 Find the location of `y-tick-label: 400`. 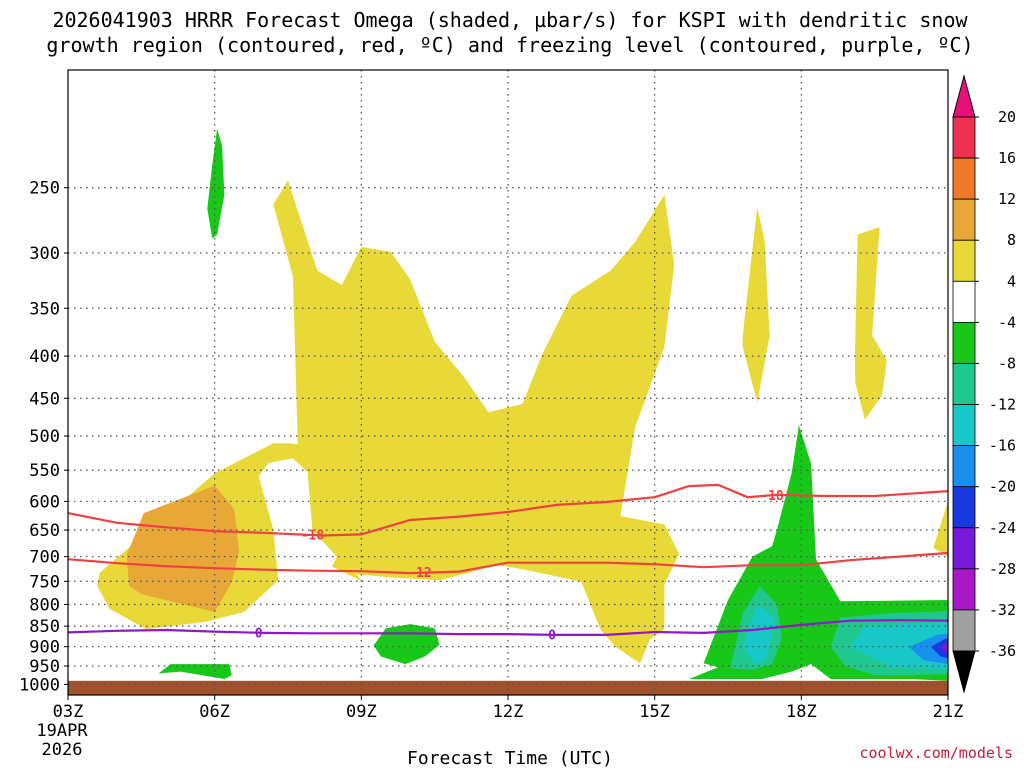

y-tick-label: 400 is located at coordinates (44, 357).